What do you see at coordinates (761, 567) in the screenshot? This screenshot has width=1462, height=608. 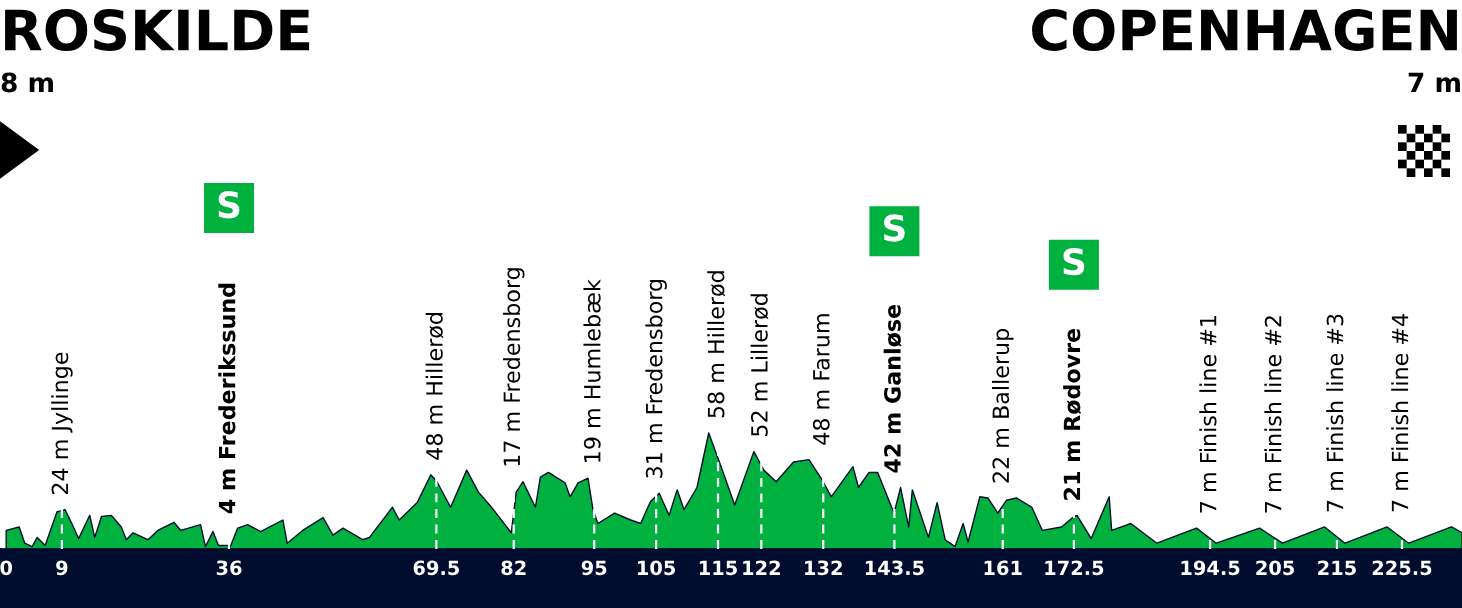 I see `x-tick-label: 122` at bounding box center [761, 567].